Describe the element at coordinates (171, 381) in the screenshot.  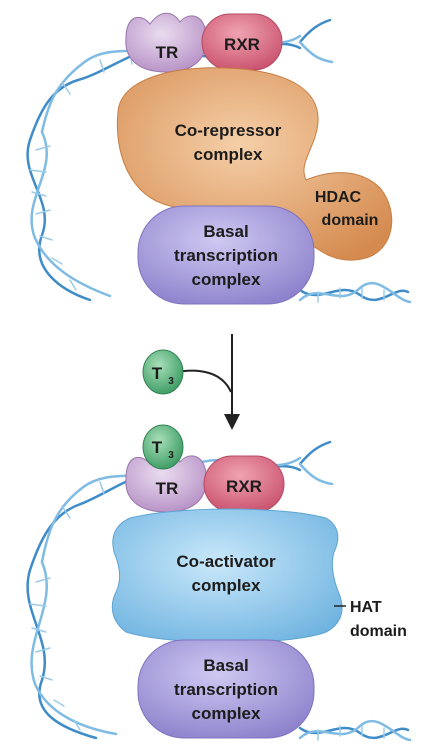
I see `t3-free-subscript: 3` at that location.